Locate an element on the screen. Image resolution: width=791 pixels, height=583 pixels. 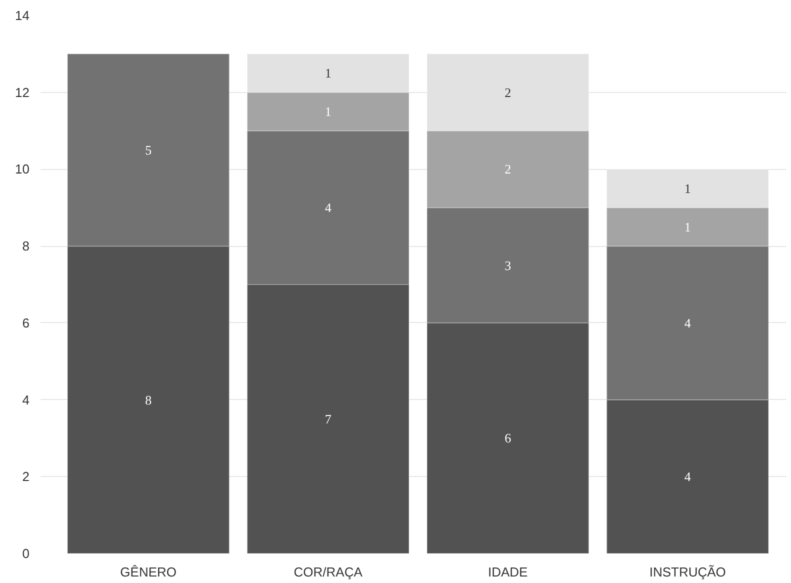
data-label: 6 is located at coordinates (508, 438).